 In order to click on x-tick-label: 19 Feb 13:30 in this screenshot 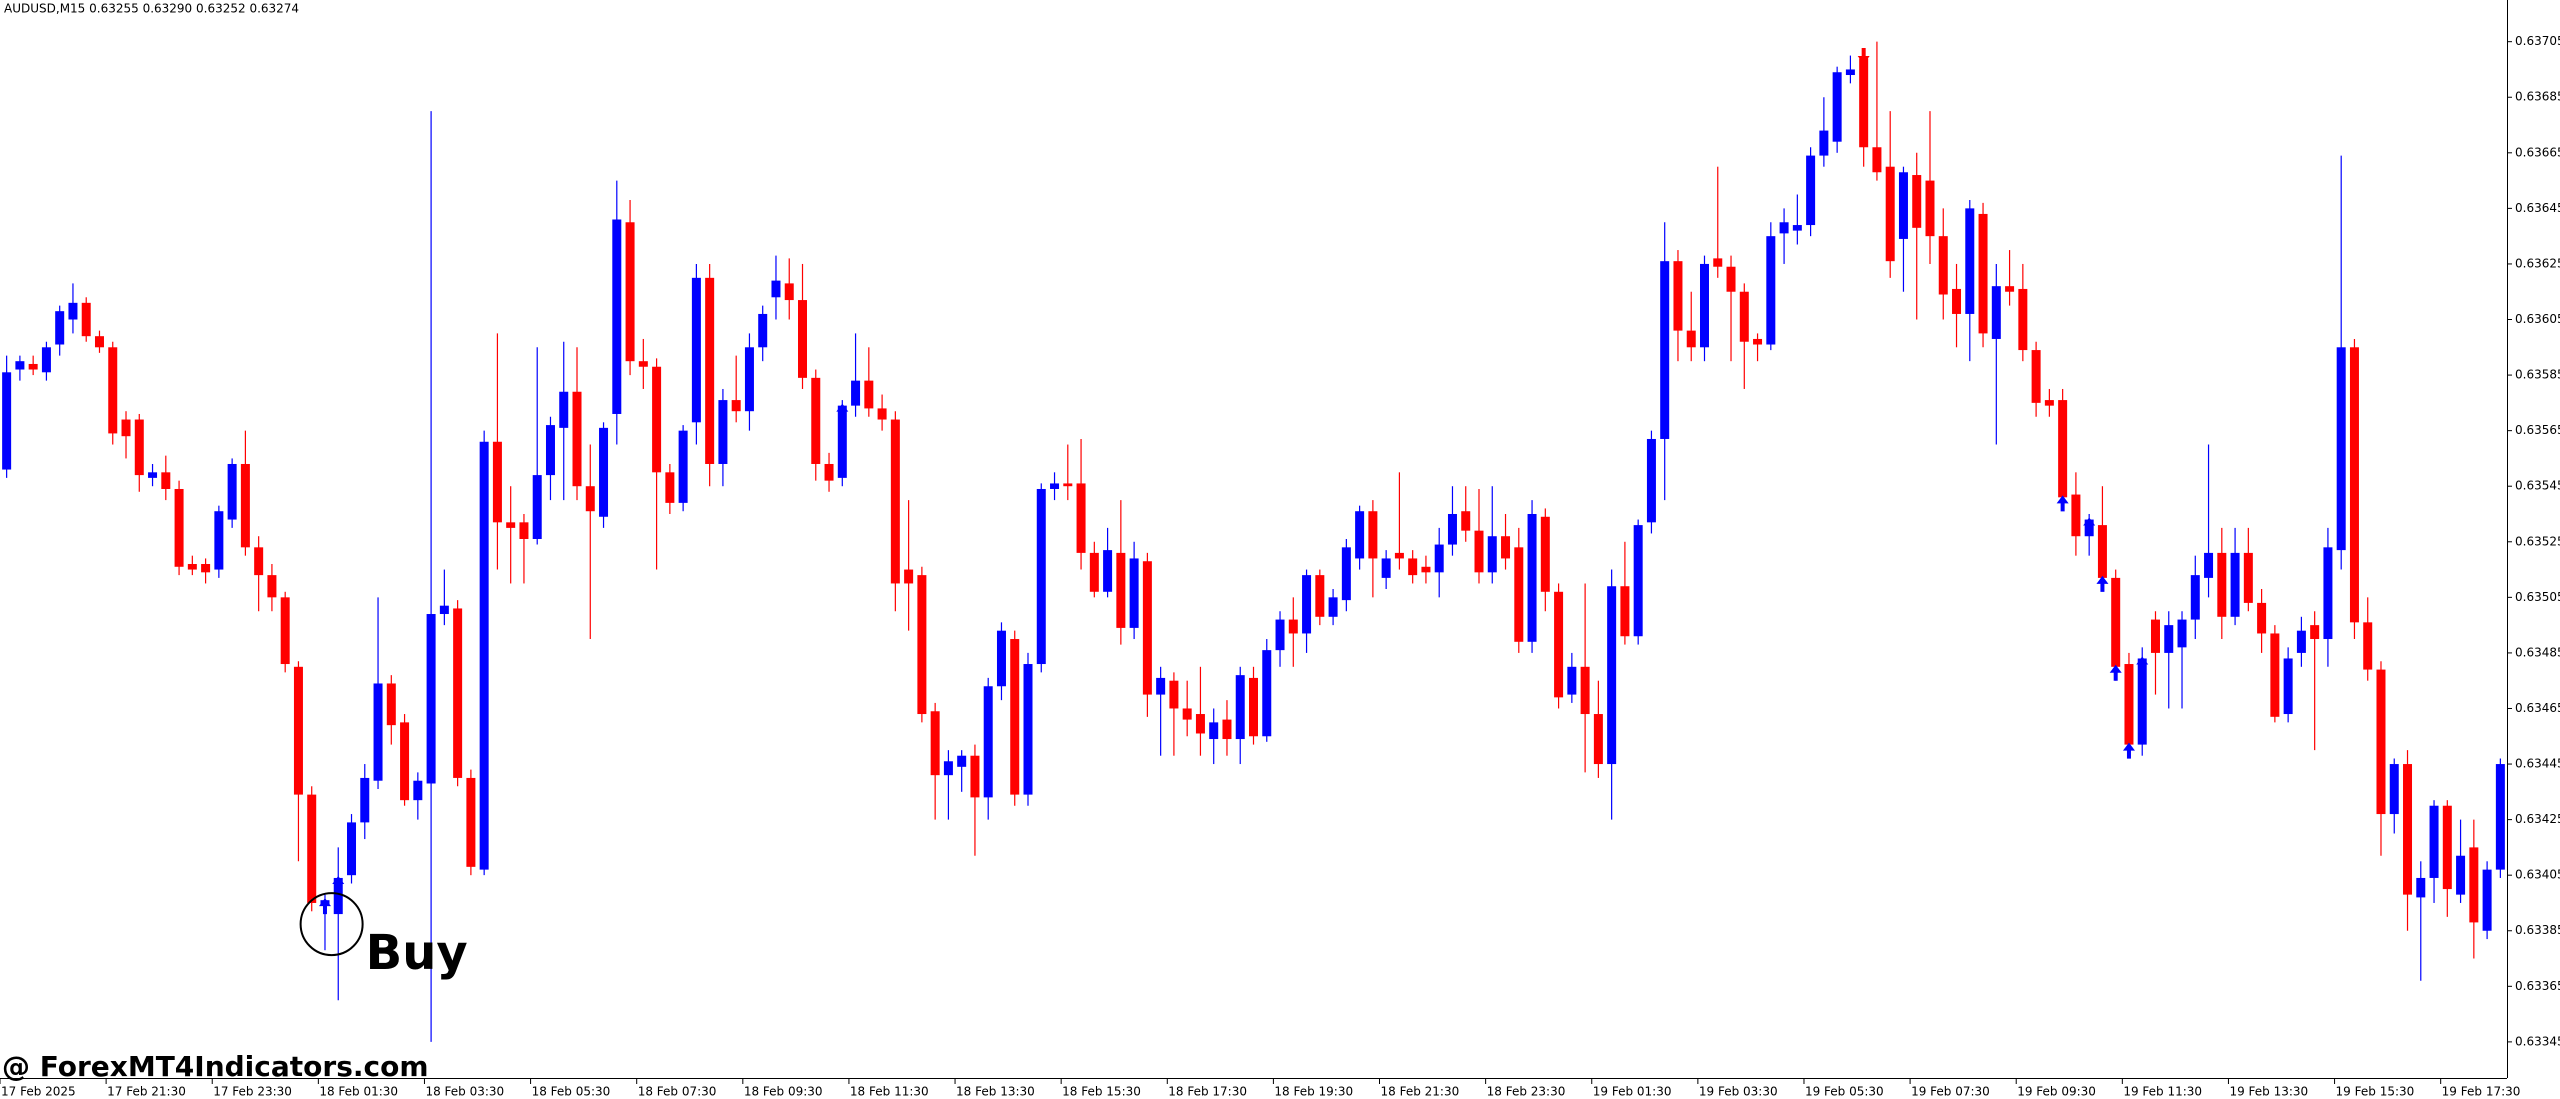, I will do `click(2268, 1092)`.